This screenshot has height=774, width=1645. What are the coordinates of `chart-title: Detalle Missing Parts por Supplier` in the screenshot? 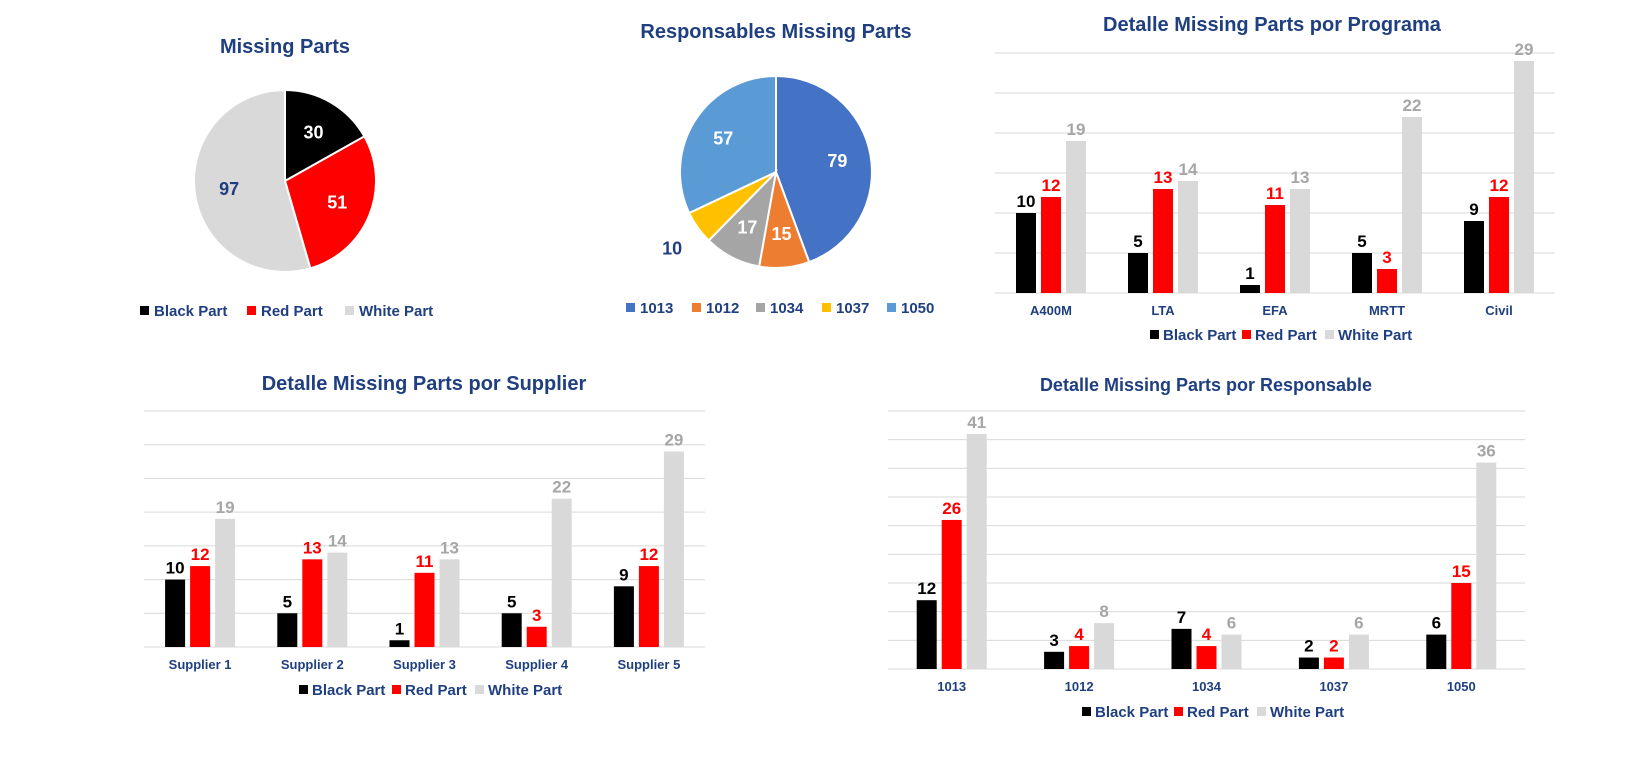 It's located at (424, 384).